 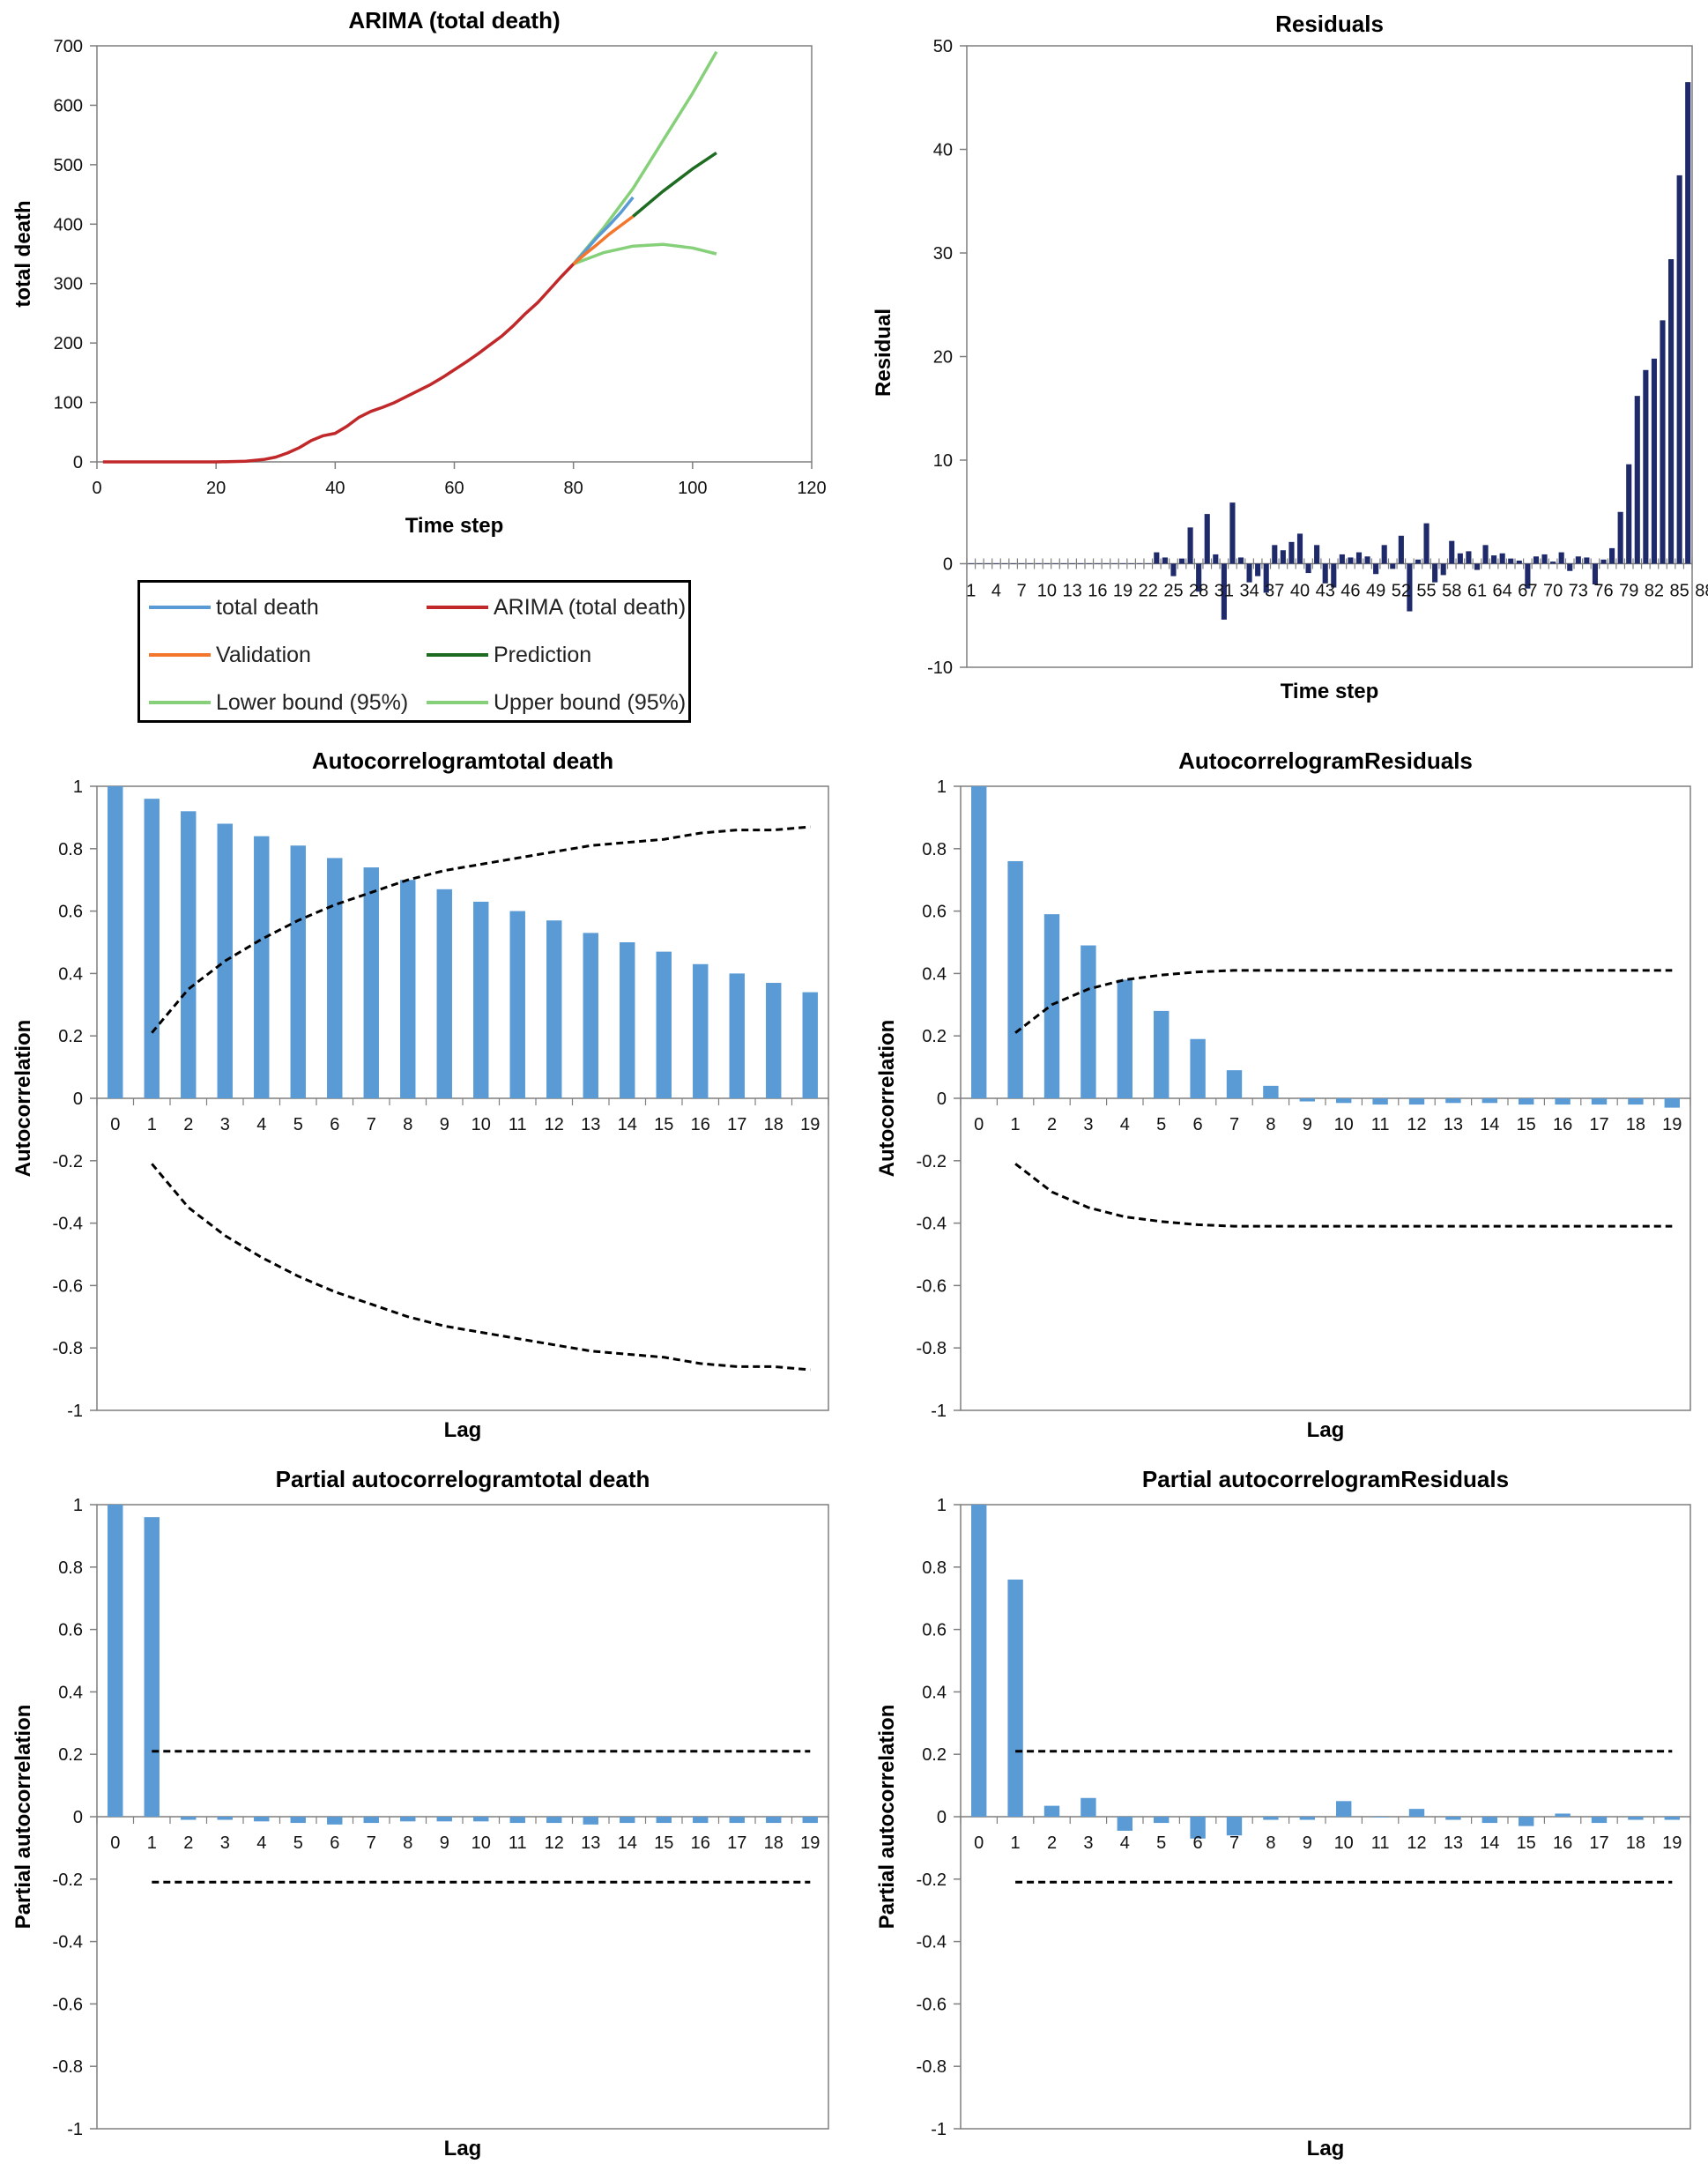 What do you see at coordinates (1098, 591) in the screenshot?
I see `x-tick-label: 16` at bounding box center [1098, 591].